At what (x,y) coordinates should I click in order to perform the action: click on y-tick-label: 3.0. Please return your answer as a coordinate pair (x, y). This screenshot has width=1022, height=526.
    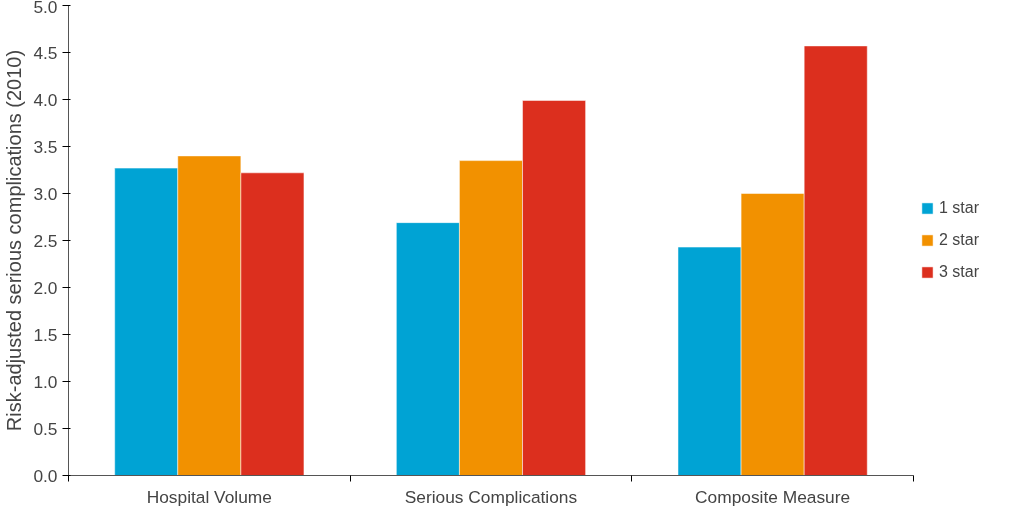
    Looking at the image, I should click on (45, 193).